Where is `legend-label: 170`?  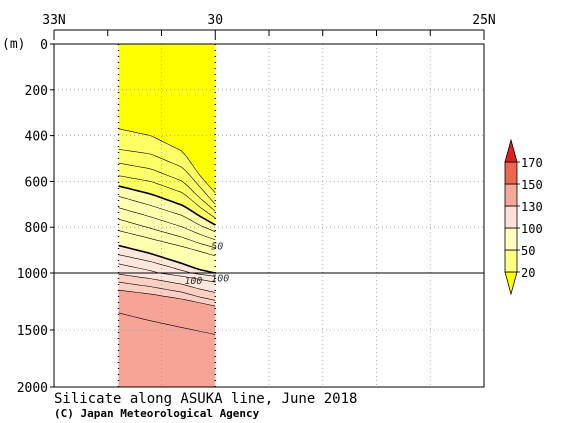
legend-label: 170 is located at coordinates (532, 163).